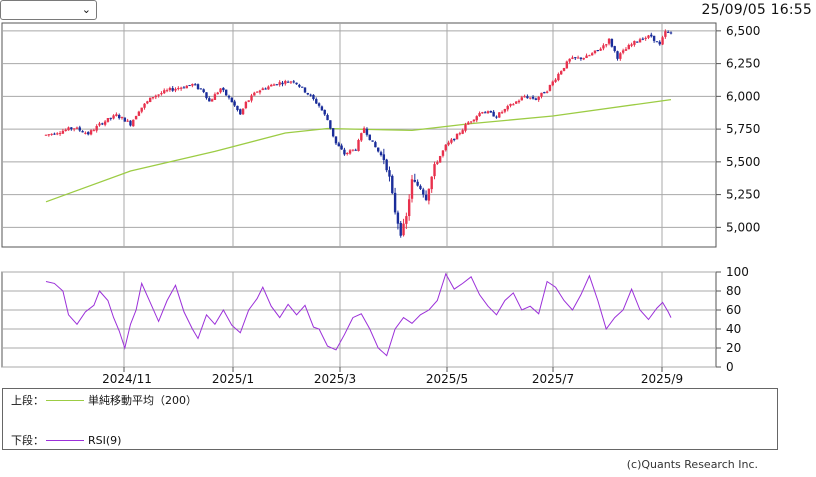  I want to click on rsi-path, so click(358, 314).